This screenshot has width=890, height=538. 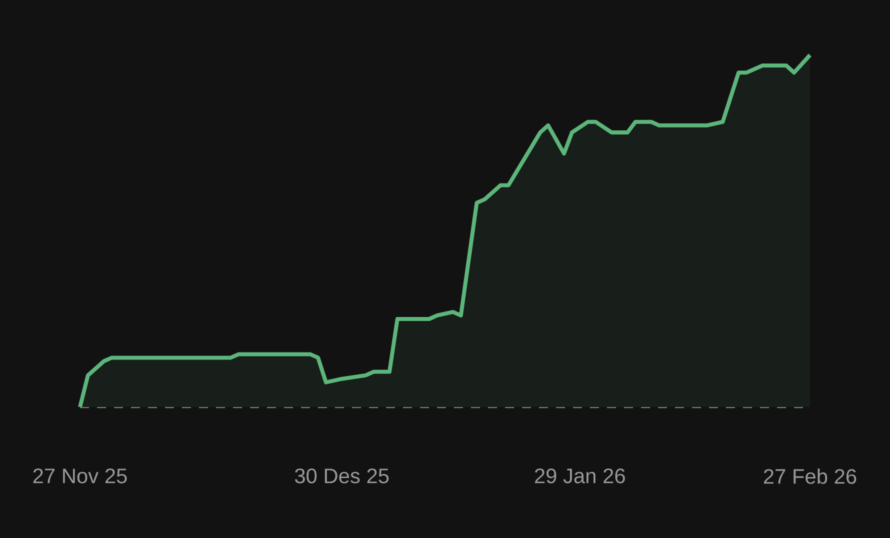 What do you see at coordinates (579, 476) in the screenshot?
I see `x-tick-label: 29 Jan 26` at bounding box center [579, 476].